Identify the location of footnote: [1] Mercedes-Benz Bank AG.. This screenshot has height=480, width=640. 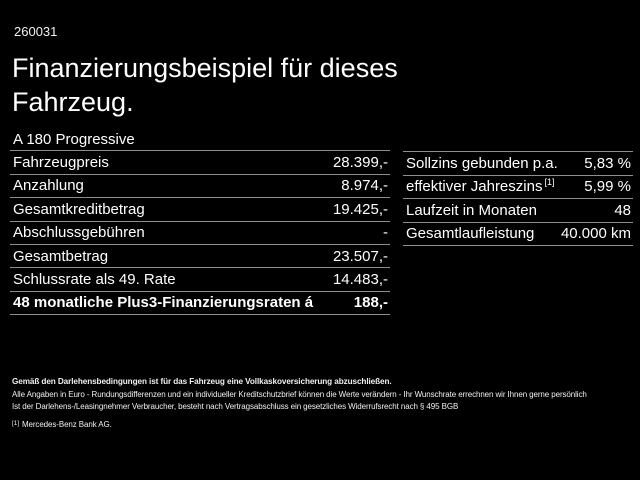
(323, 425).